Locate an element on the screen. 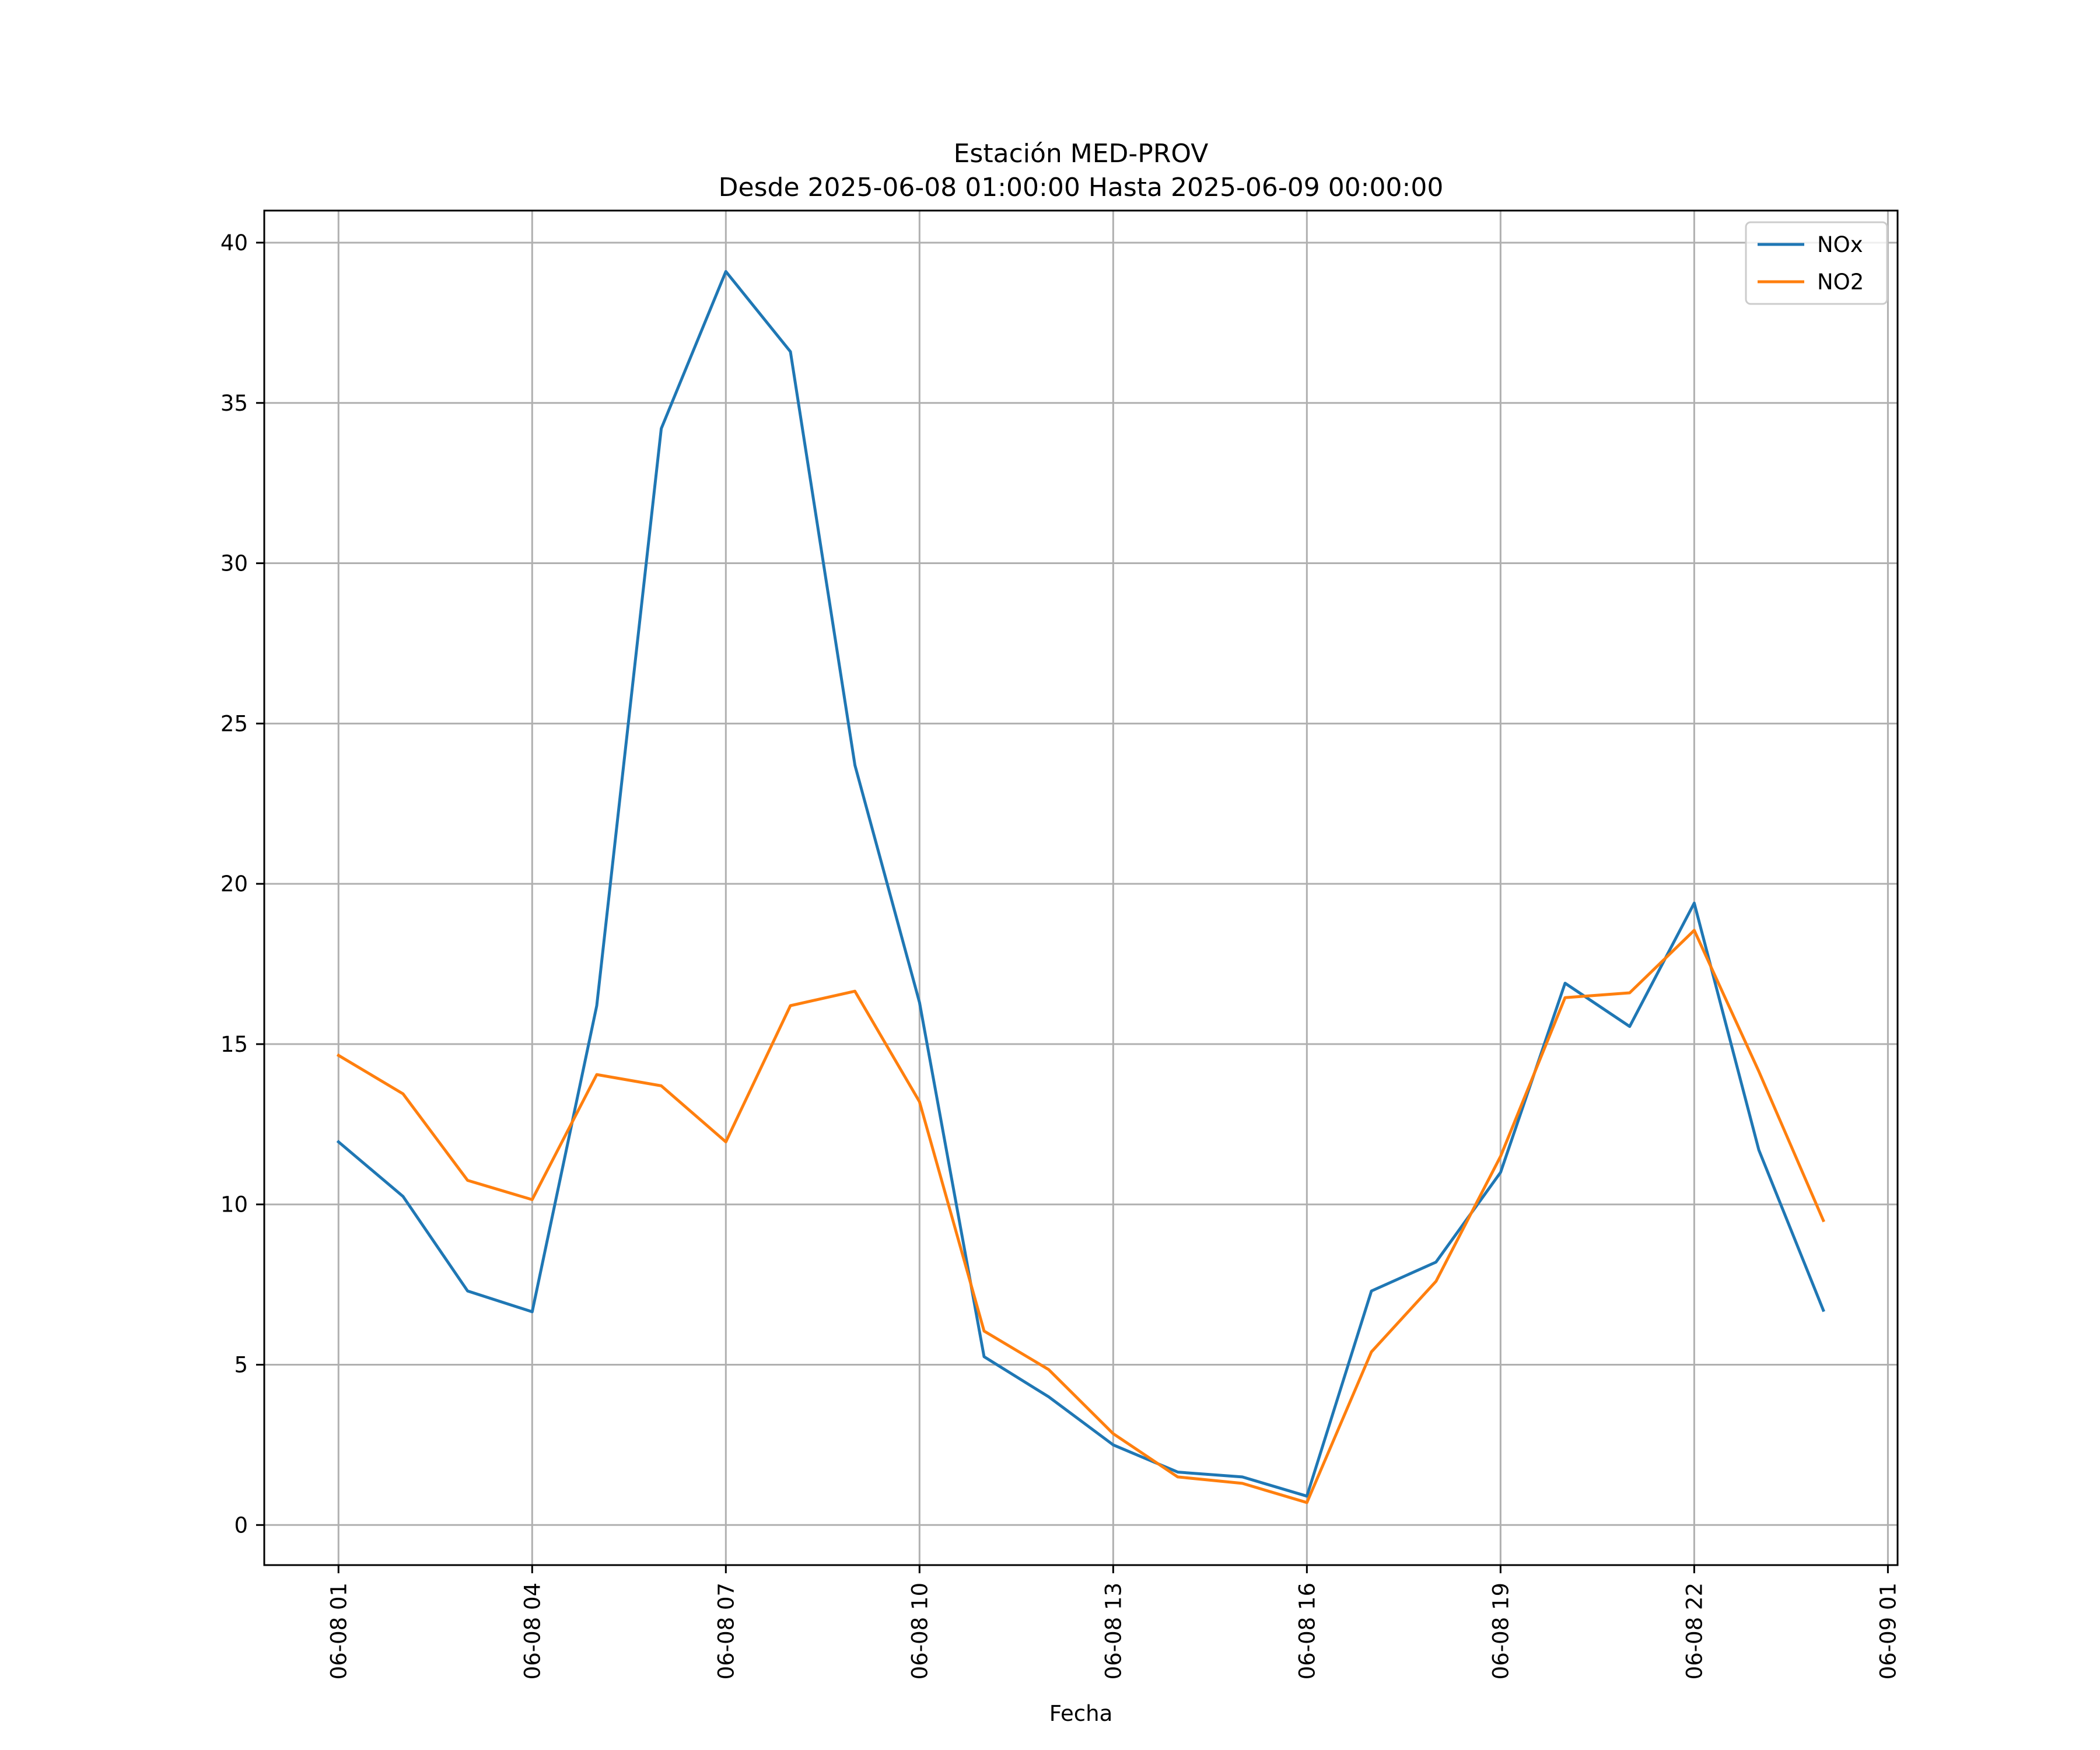 The width and height of the screenshot is (2100, 1750). y-tick-label: 15 is located at coordinates (234, 1044).